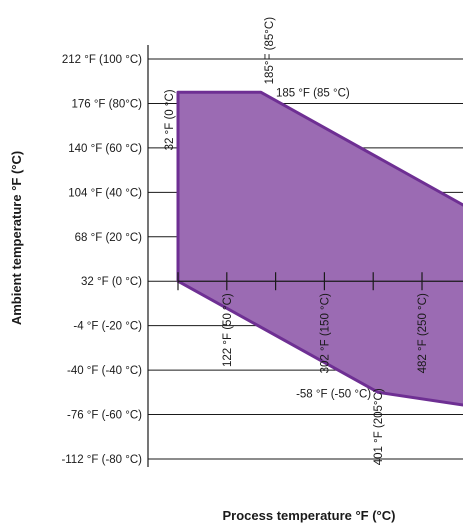  What do you see at coordinates (111, 282) in the screenshot?
I see `y-tick-label: 32 °F (0 °C)` at bounding box center [111, 282].